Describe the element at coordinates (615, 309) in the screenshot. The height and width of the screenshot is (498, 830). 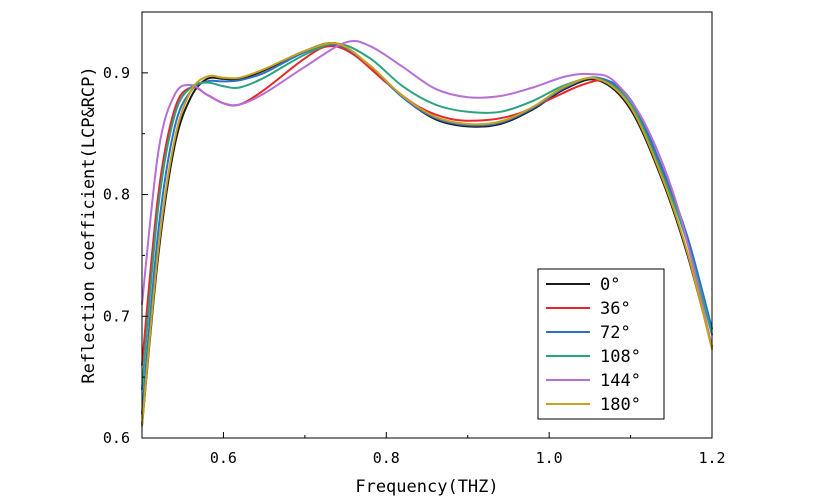
I see `legend-label-1: 36°` at that location.